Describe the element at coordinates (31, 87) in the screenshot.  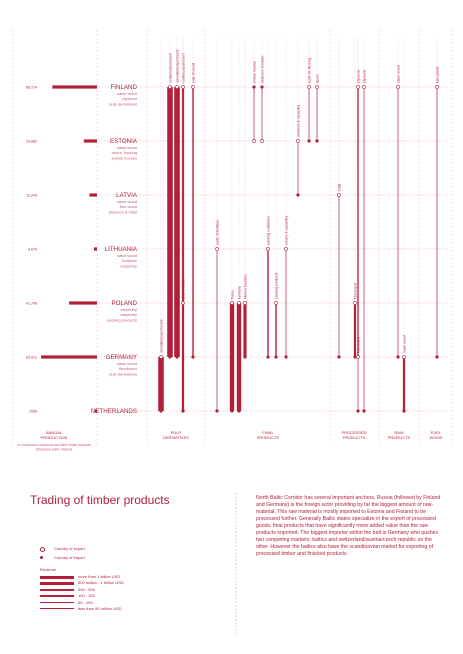
I see `production-value-label: 66,714` at that location.